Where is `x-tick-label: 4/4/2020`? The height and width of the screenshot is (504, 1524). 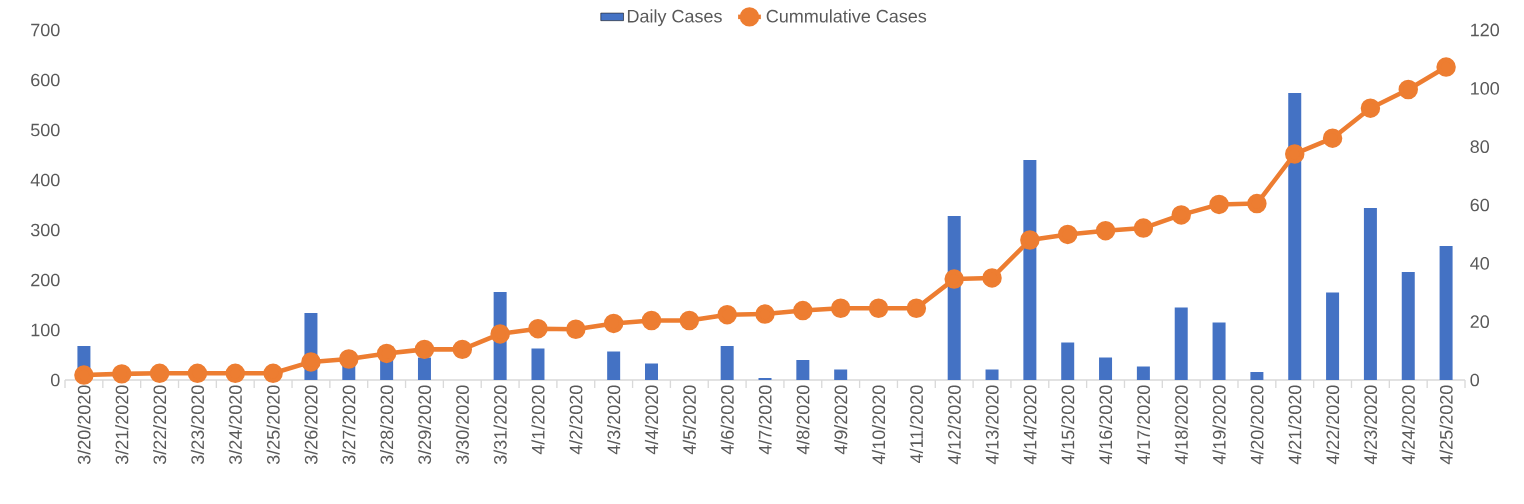
x-tick-label: 4/4/2020 is located at coordinates (651, 420).